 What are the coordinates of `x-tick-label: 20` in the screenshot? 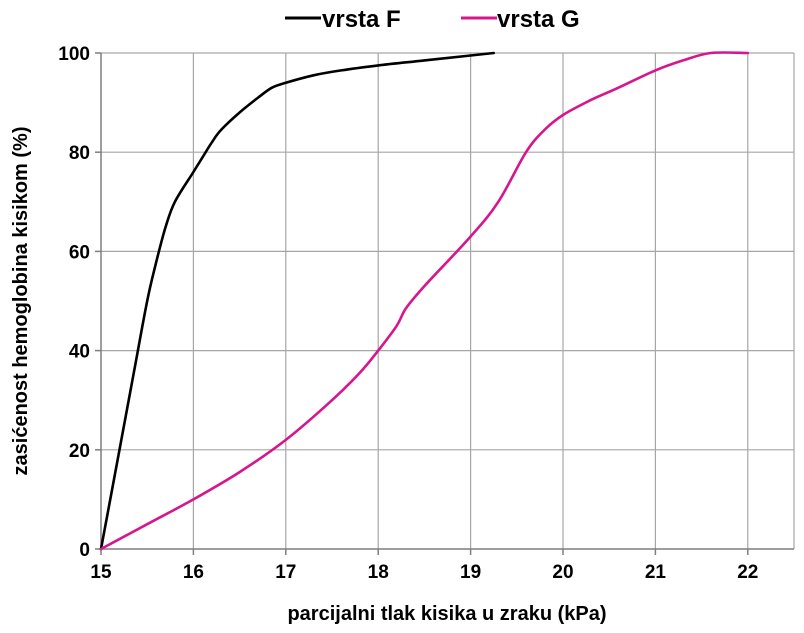 It's located at (562, 572).